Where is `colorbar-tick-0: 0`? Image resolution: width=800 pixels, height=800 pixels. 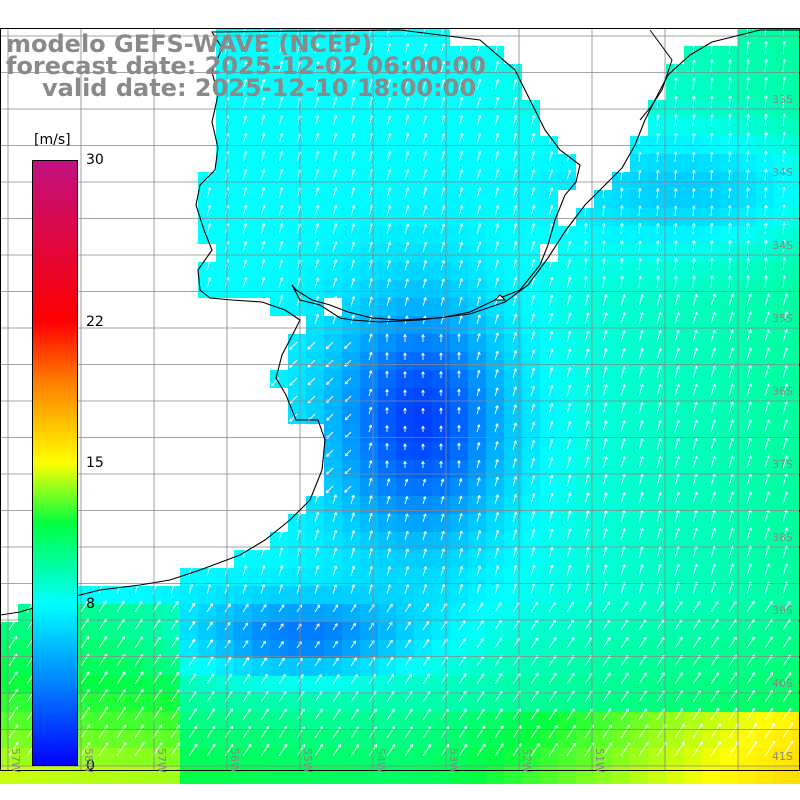
colorbar-tick-0: 0 is located at coordinates (90, 766).